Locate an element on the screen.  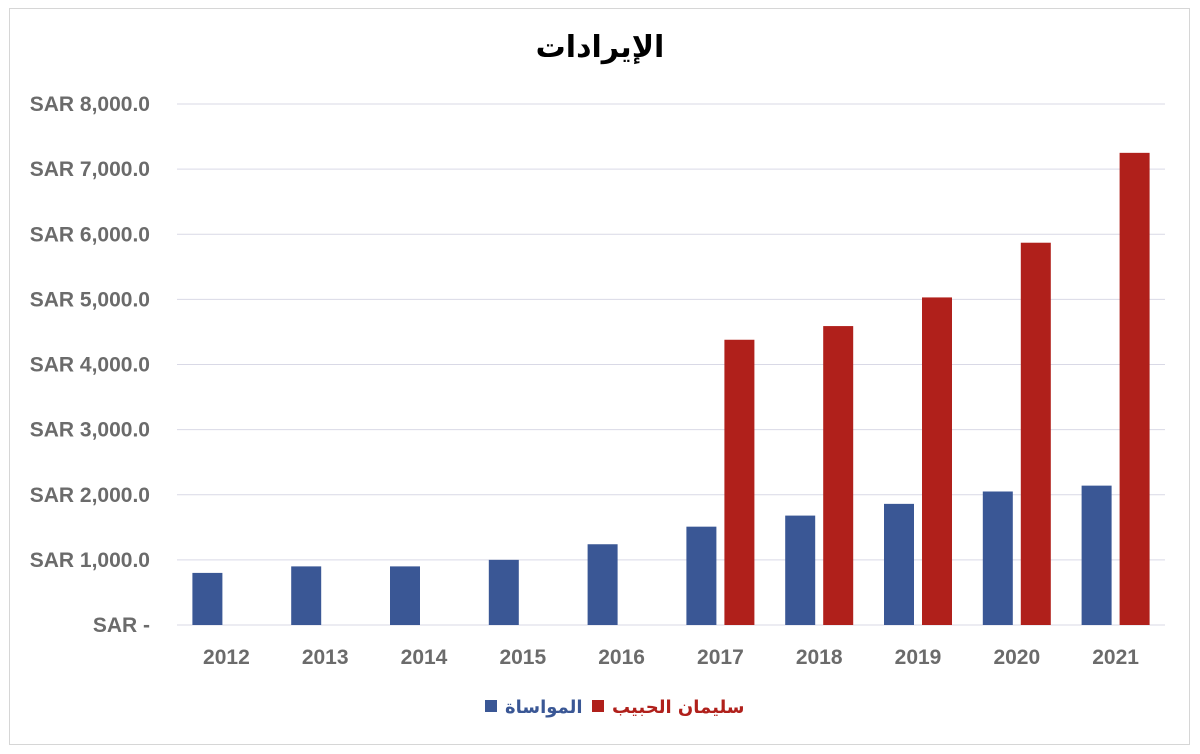
y-tick-label: SAR 6,000.0 is located at coordinates (90, 234).